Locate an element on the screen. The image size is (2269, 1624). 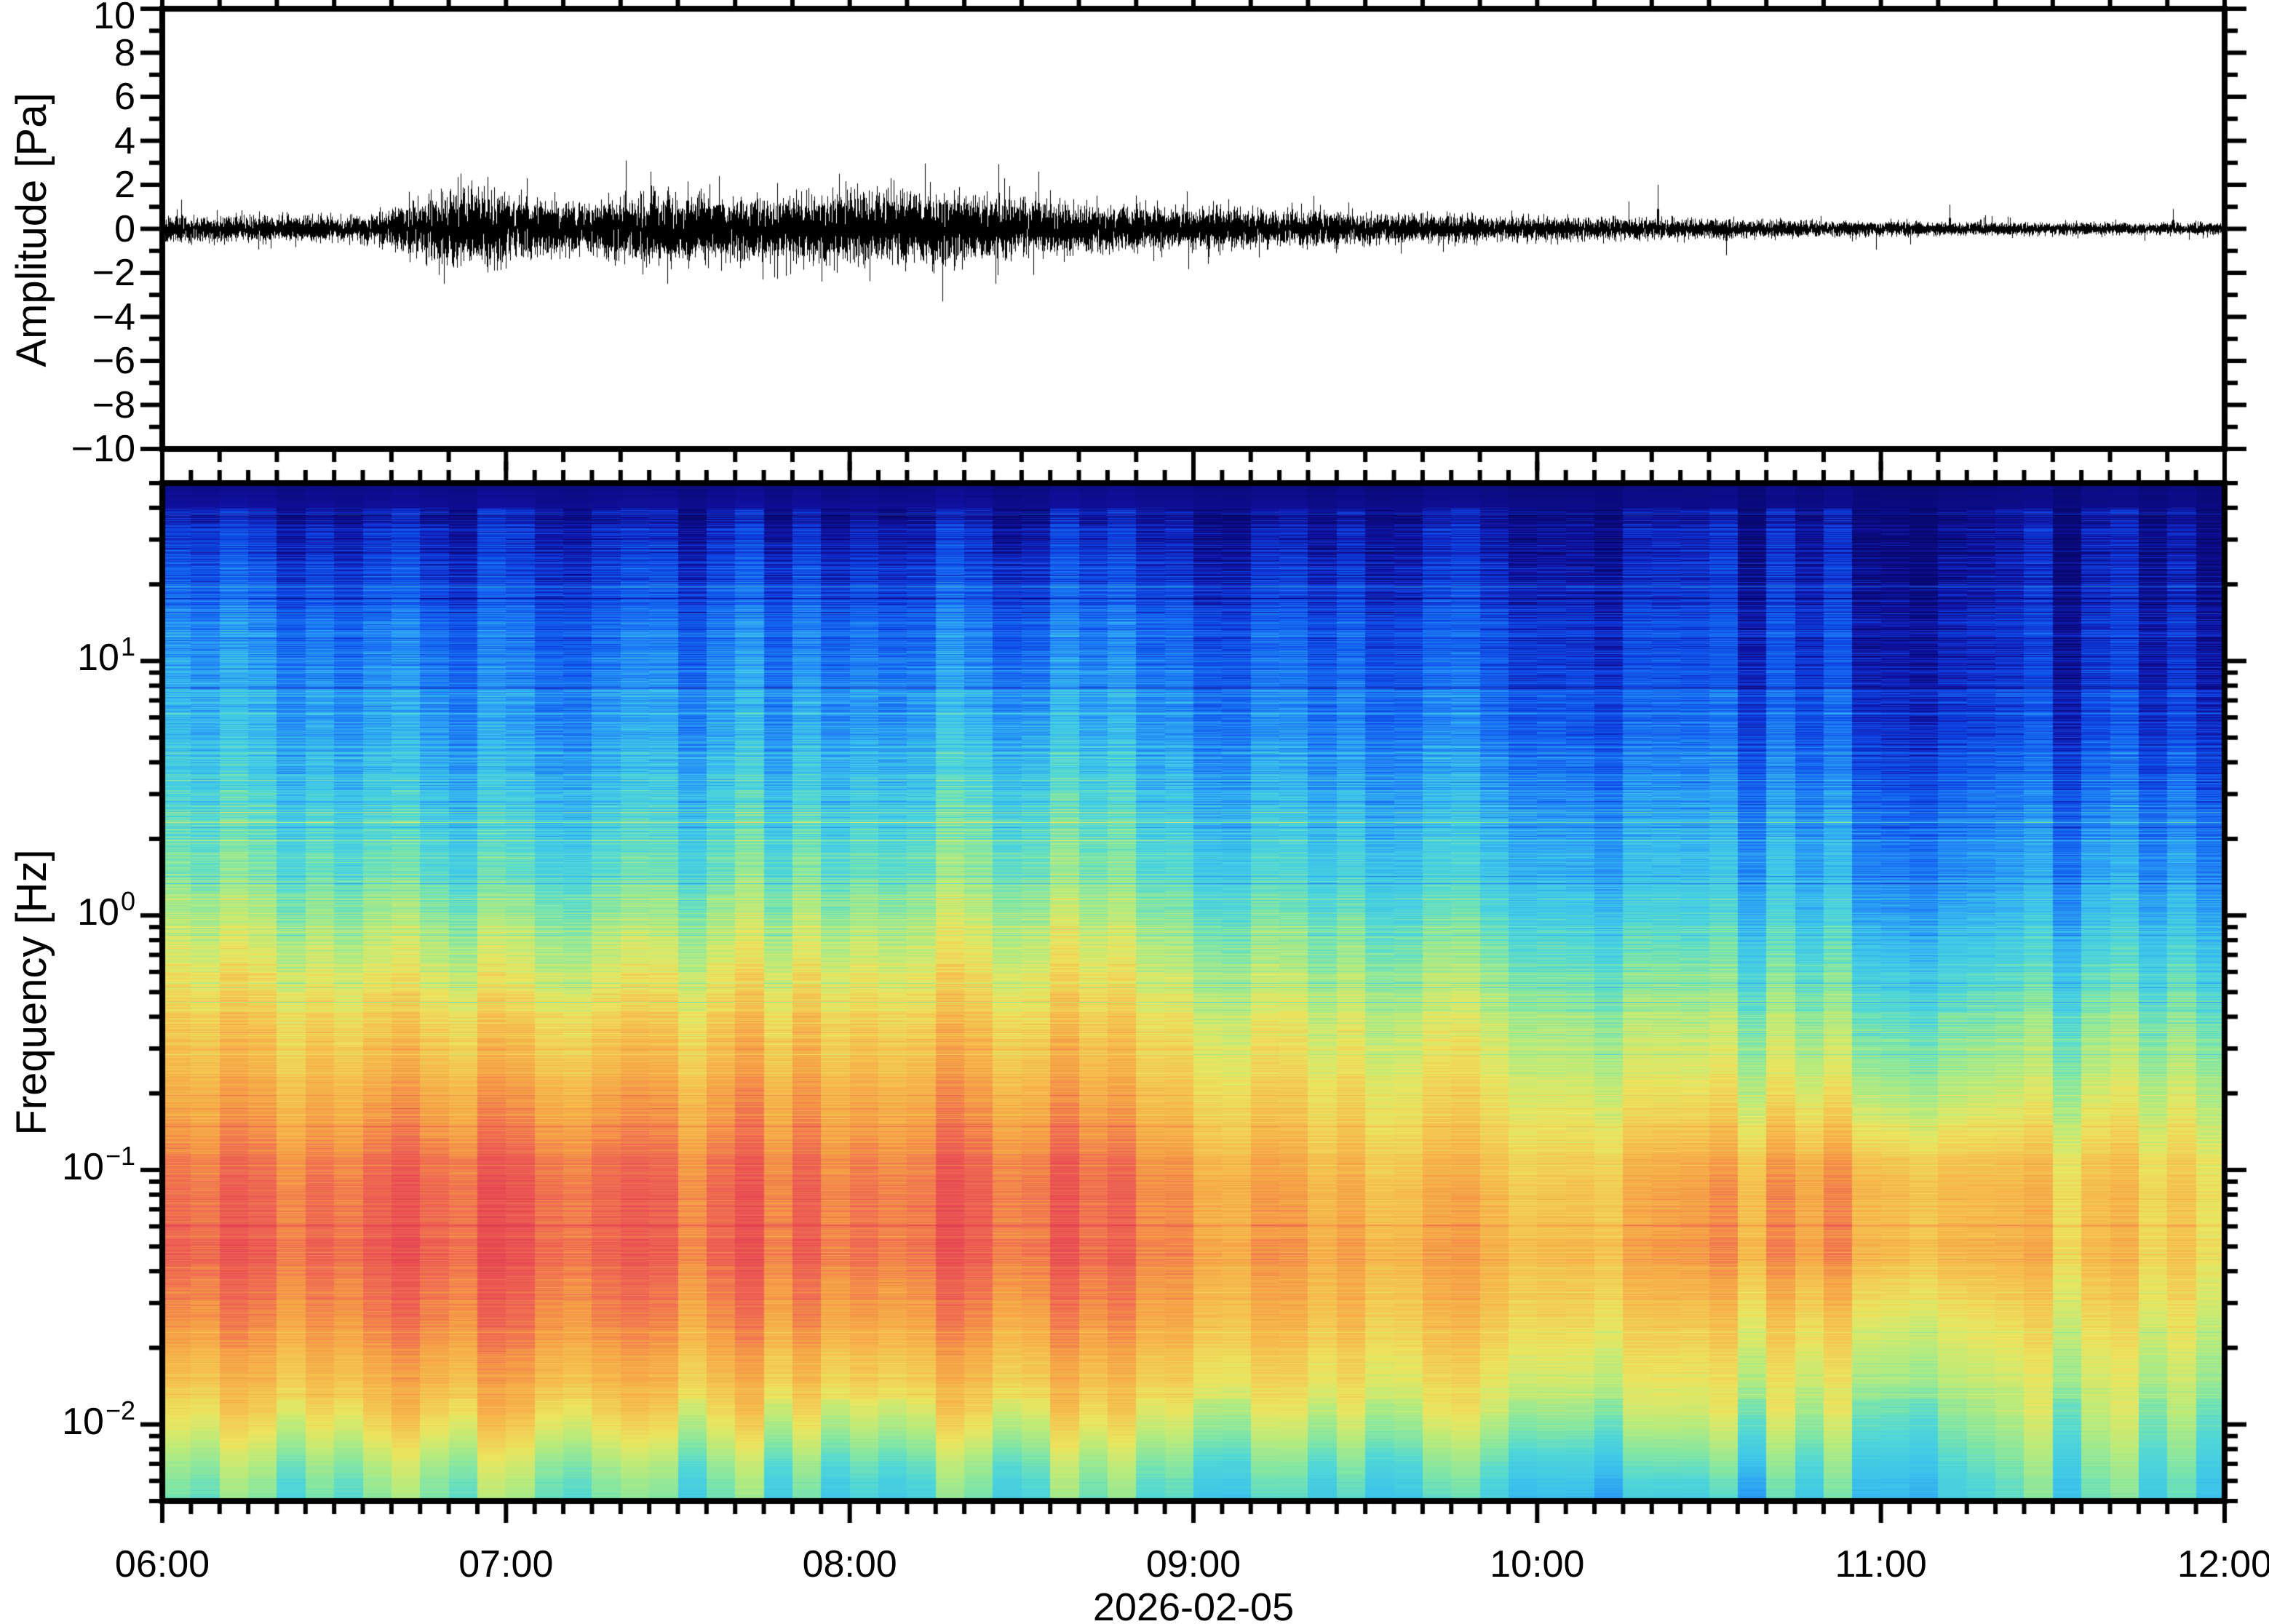
time-tick-label: 10:00 is located at coordinates (1537, 1564).